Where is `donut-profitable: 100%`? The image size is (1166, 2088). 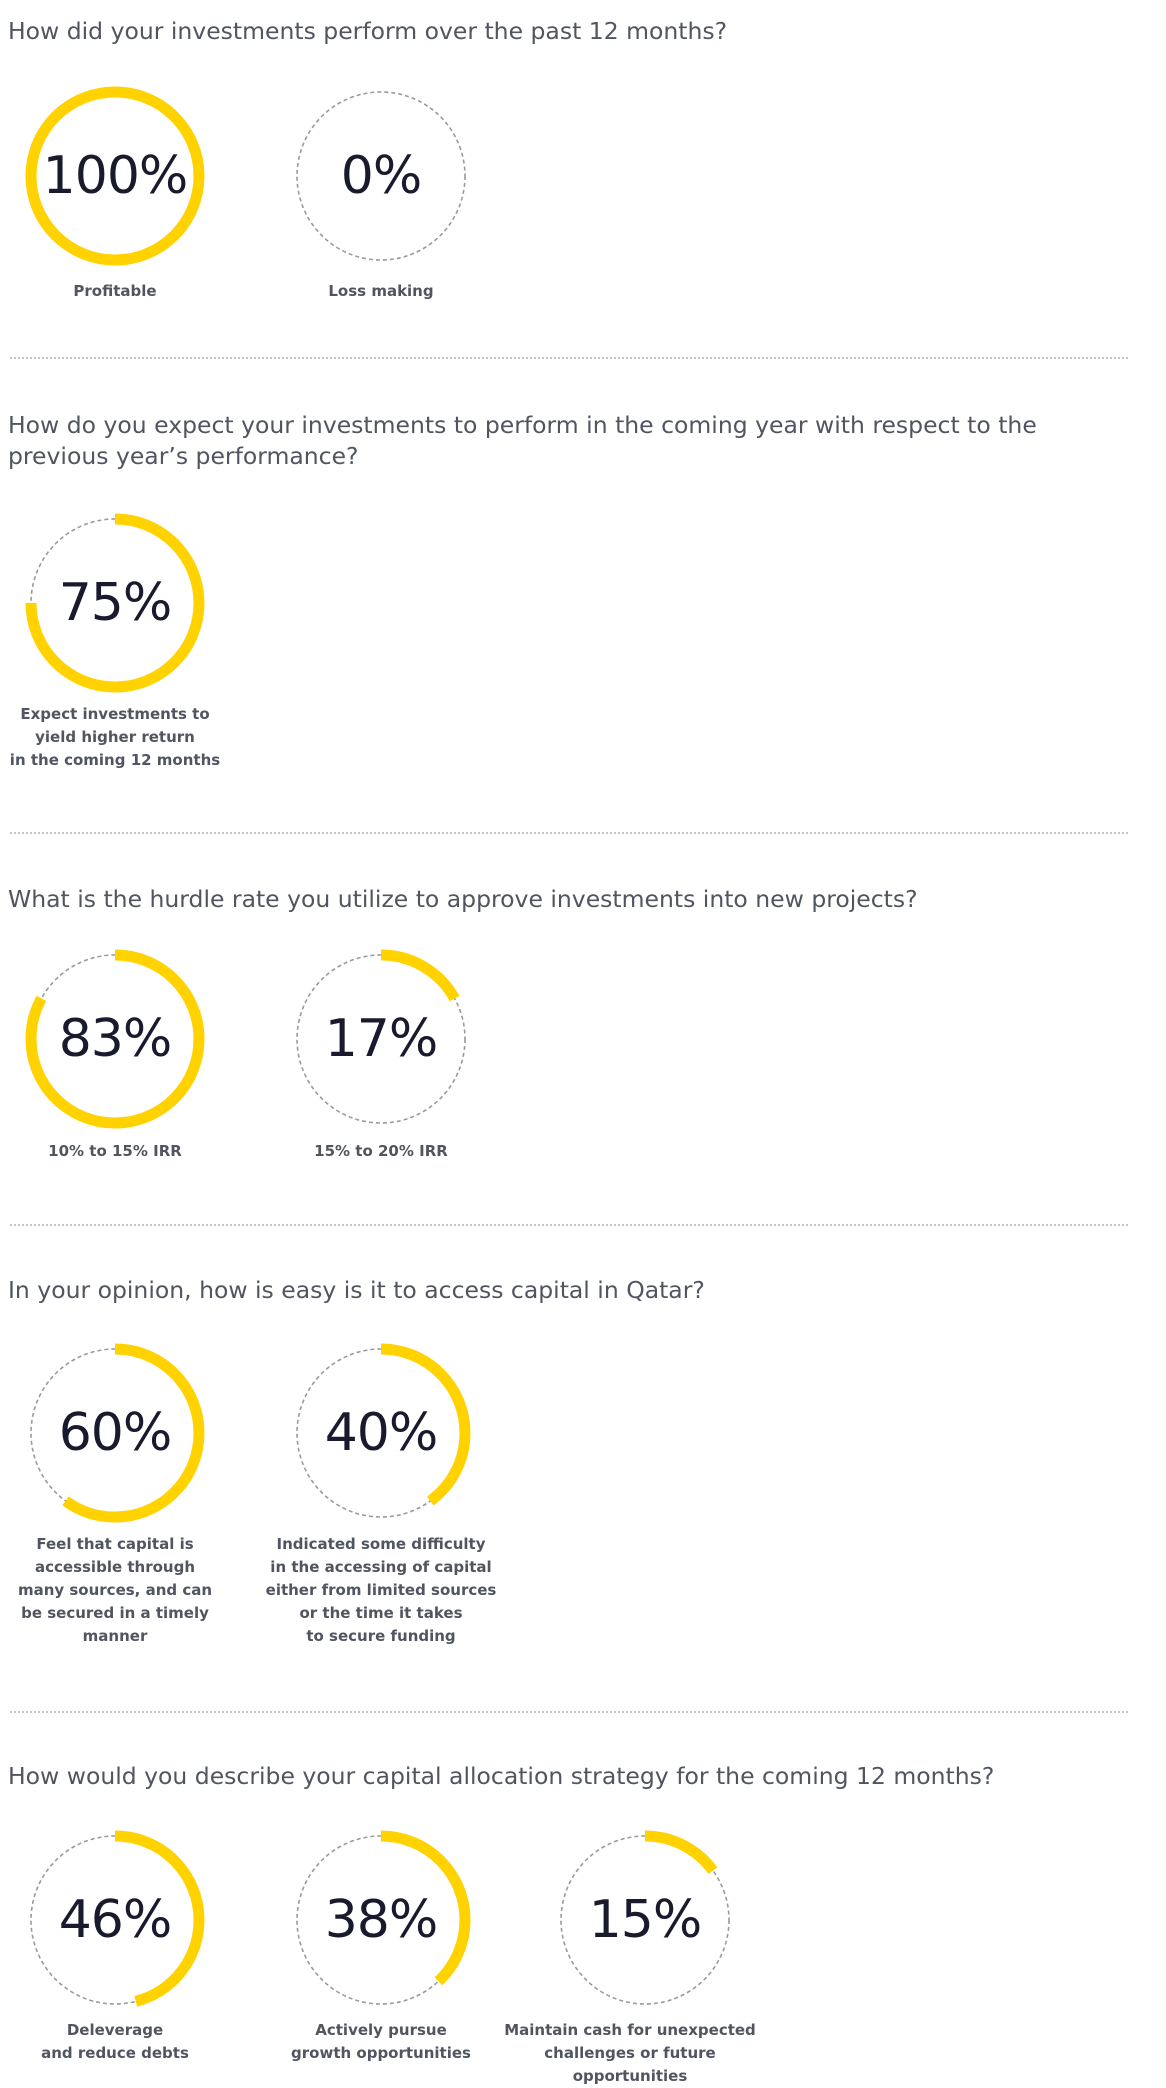 donut-profitable: 100% is located at coordinates (115, 176).